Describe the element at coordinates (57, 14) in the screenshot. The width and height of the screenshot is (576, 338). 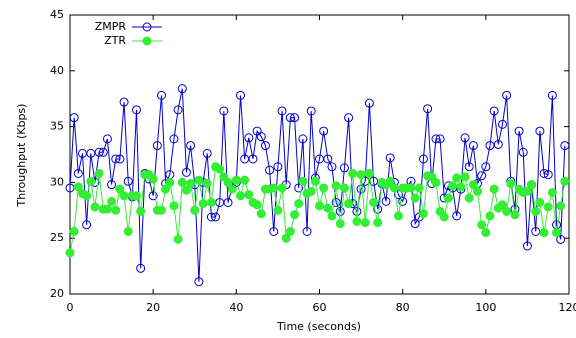
I see `y-tick-label: 45` at that location.